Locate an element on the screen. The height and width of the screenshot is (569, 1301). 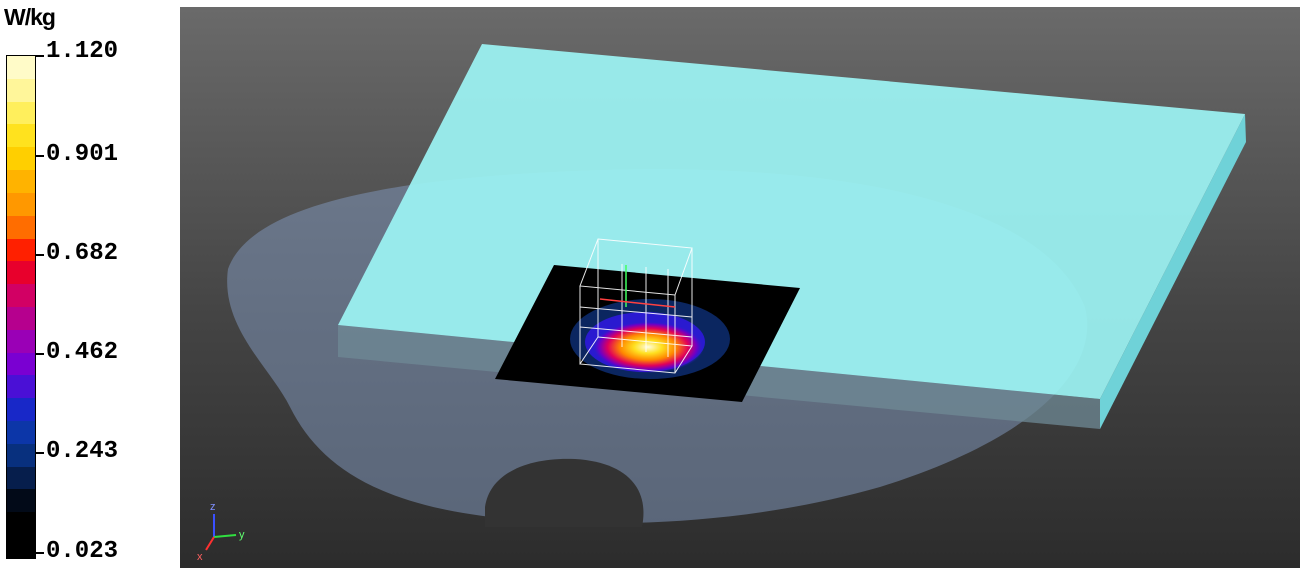
legend-label-max: 1.120 is located at coordinates (82, 51).